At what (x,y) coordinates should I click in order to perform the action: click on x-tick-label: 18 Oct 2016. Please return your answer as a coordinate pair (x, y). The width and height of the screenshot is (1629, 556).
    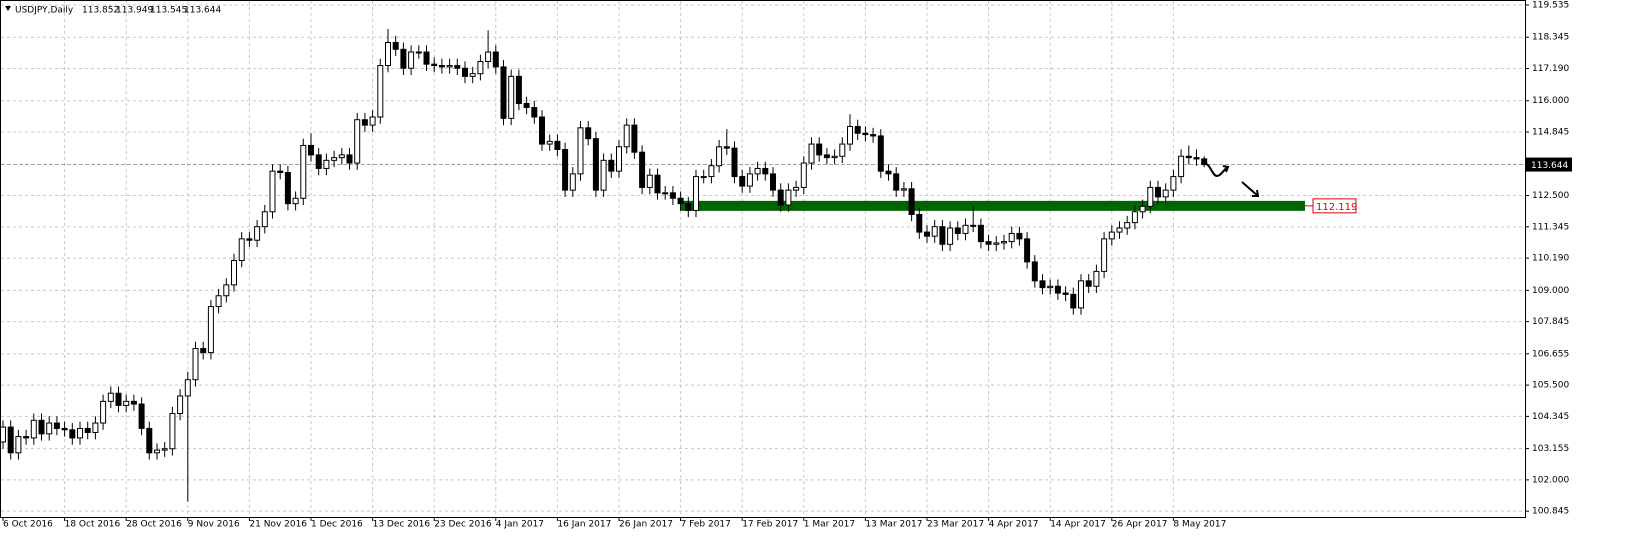
    Looking at the image, I should click on (93, 525).